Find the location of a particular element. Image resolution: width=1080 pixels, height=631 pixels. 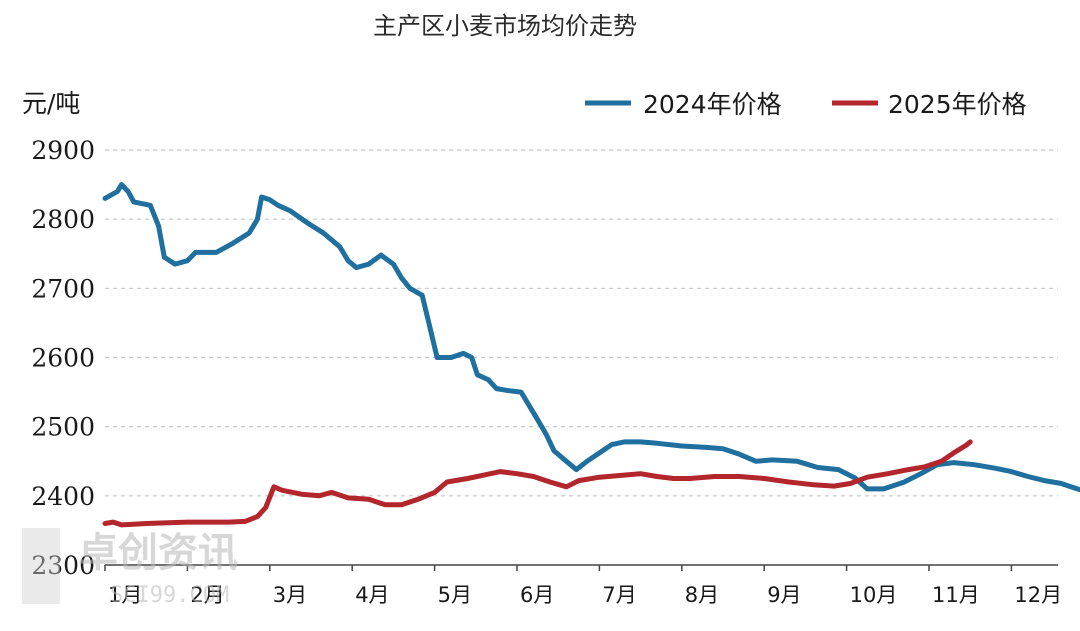

legend-item-2024: 2024年价格 is located at coordinates (683, 104).